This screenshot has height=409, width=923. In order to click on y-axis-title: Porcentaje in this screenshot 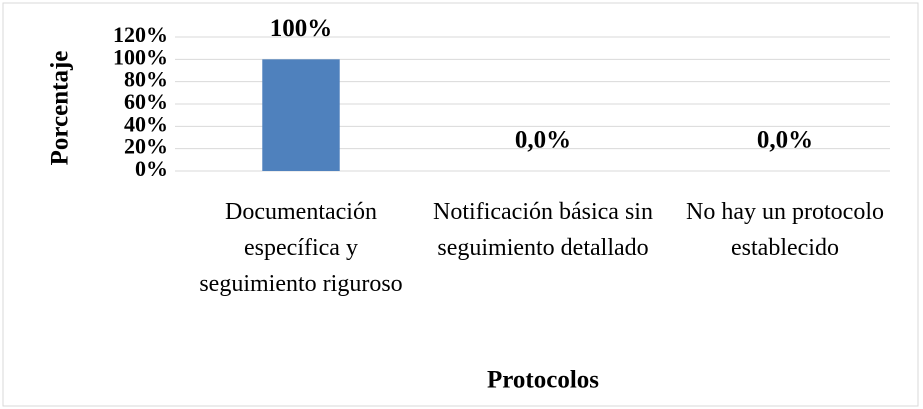, I will do `click(60, 108)`.